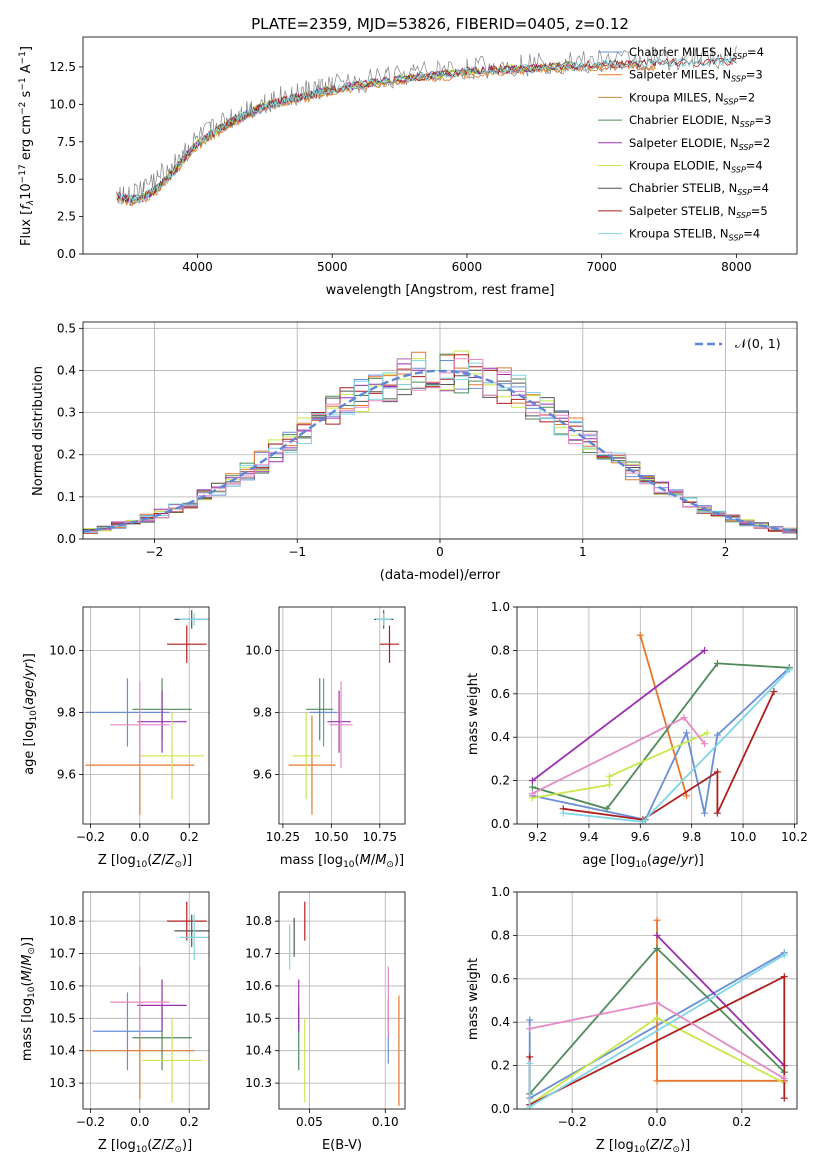 This screenshot has height=1170, width=819. I want to click on p6-ytick-label: 10.7, so click(62, 954).